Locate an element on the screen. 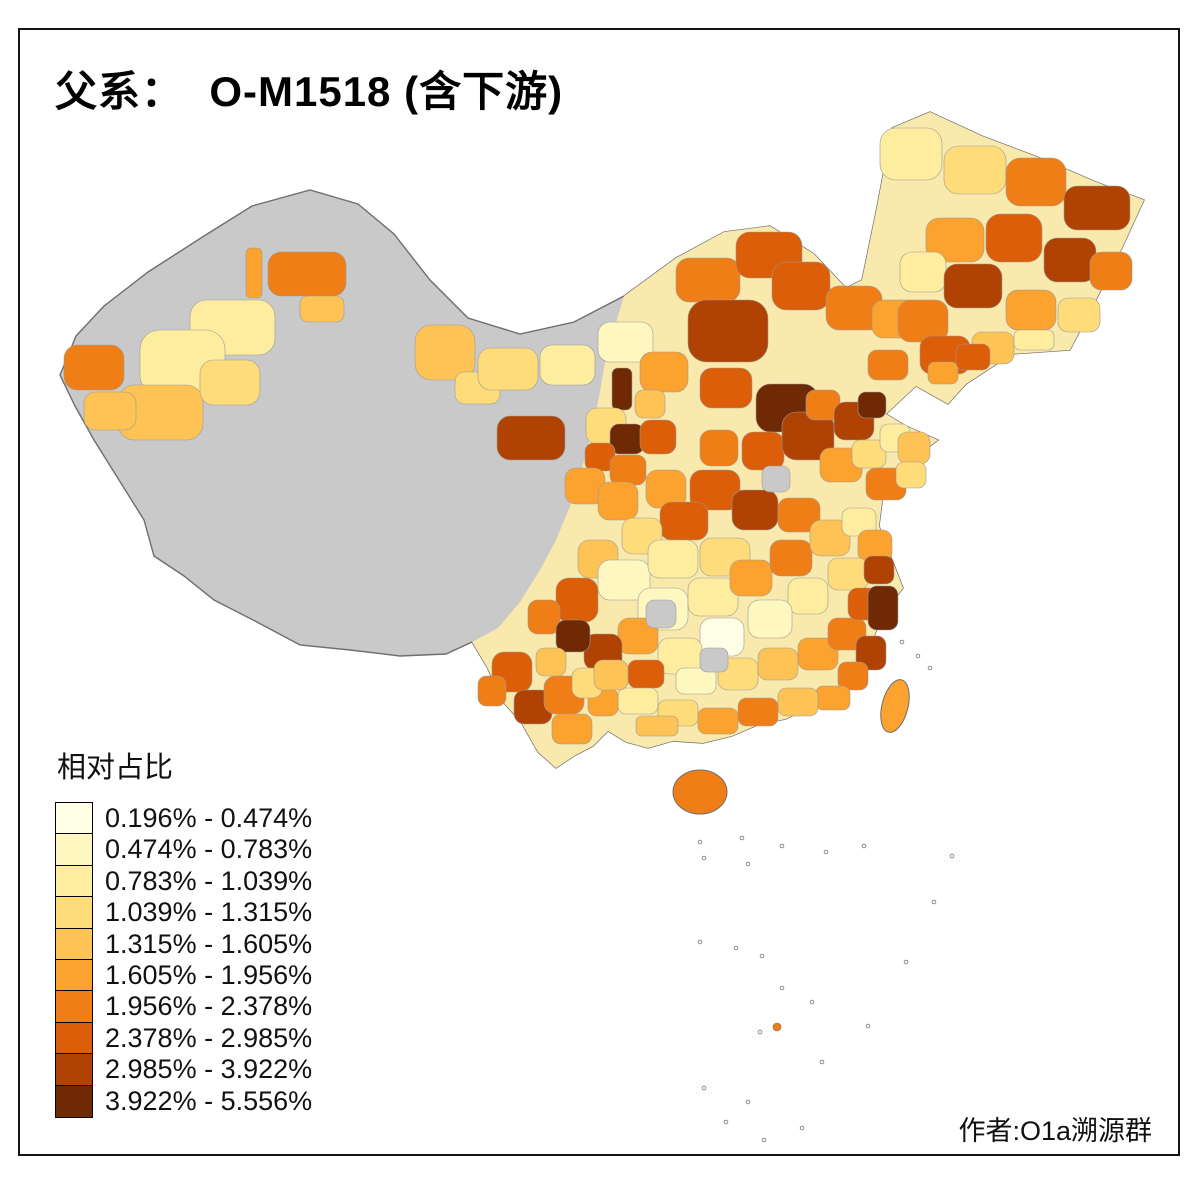 This screenshot has width=1200, height=1200. legend-row: 0.196% - 0.474% is located at coordinates (183, 818).